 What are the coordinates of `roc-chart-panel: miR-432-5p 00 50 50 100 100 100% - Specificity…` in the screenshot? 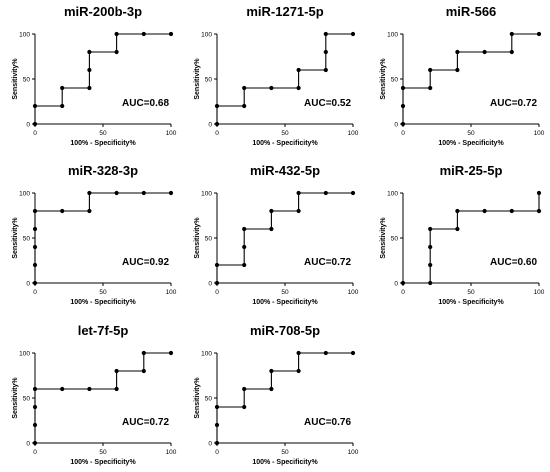 It's located at (276, 234).